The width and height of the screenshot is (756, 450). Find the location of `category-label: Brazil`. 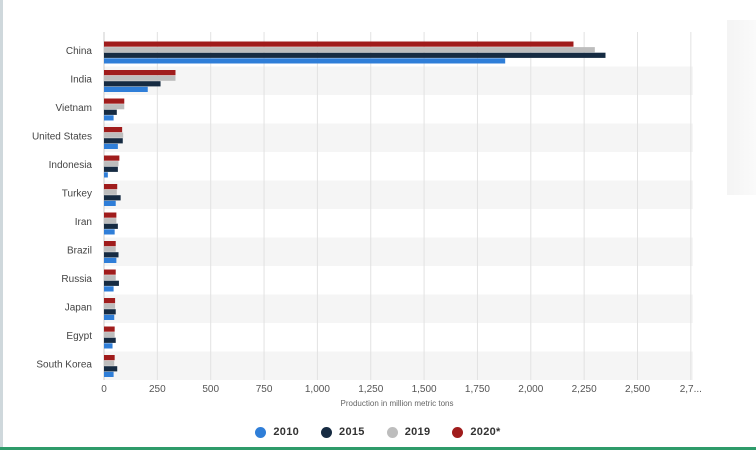

category-label: Brazil is located at coordinates (79, 251).